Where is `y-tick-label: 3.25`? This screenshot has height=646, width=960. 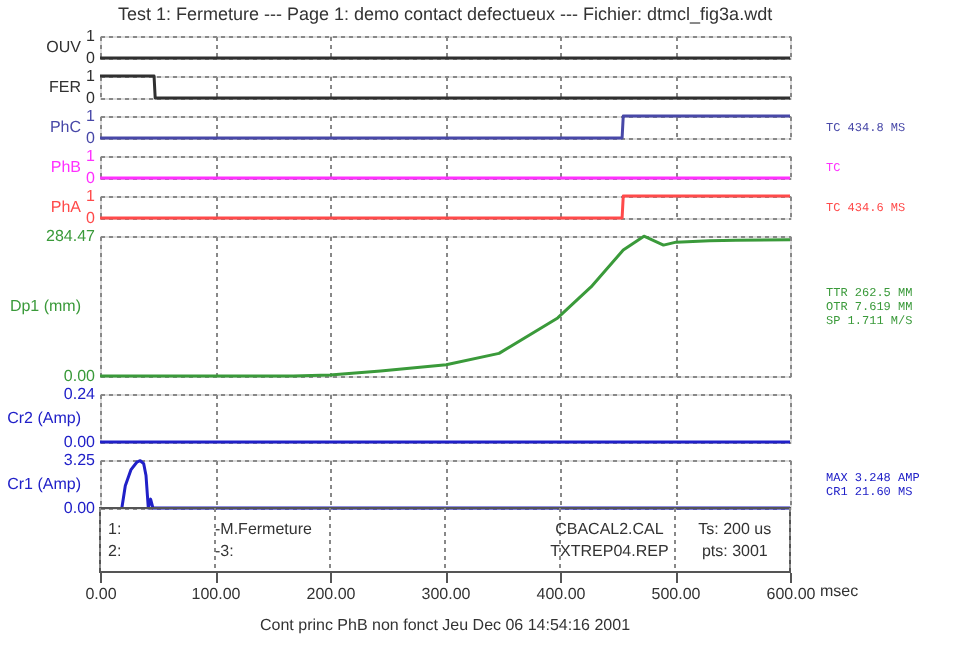
y-tick-label: 3.25 is located at coordinates (80, 460).